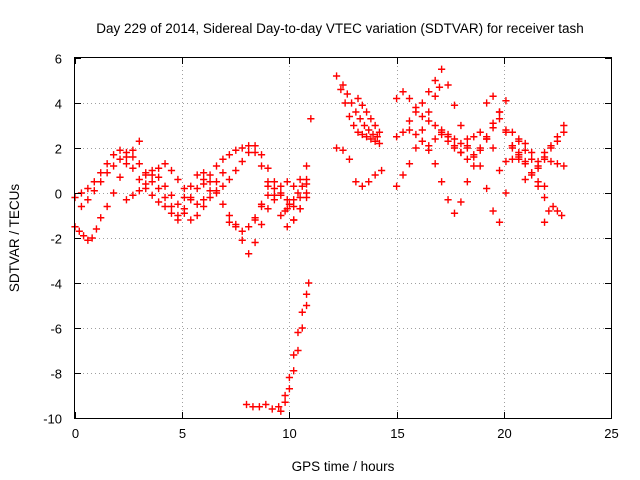 The height and width of the screenshot is (480, 640). Describe the element at coordinates (75, 433) in the screenshot. I see `x-tick-label: 0` at that location.